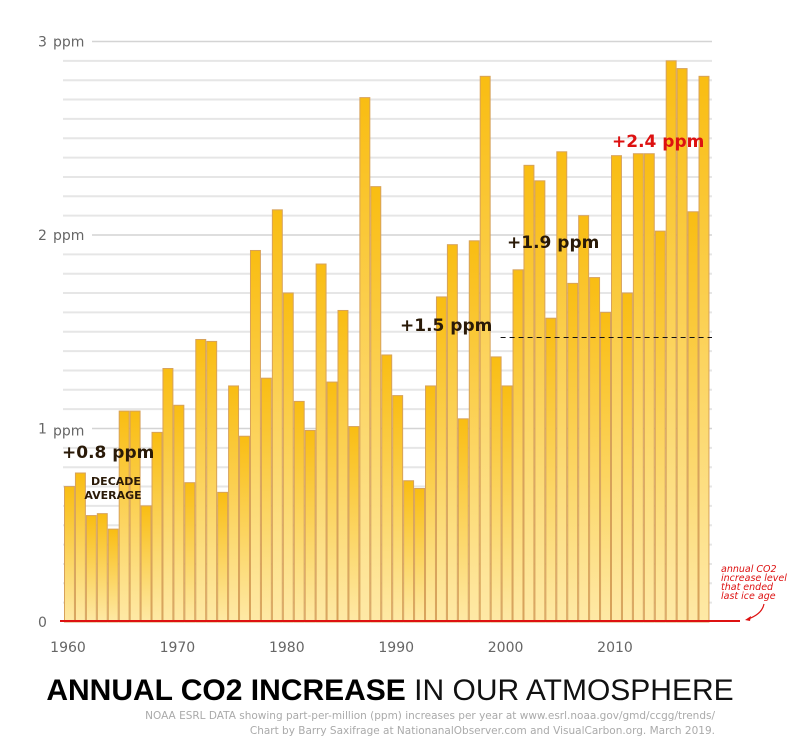 The height and width of the screenshot is (747, 800). Describe the element at coordinates (42, 236) in the screenshot. I see `y-tick-label: 2` at that location.